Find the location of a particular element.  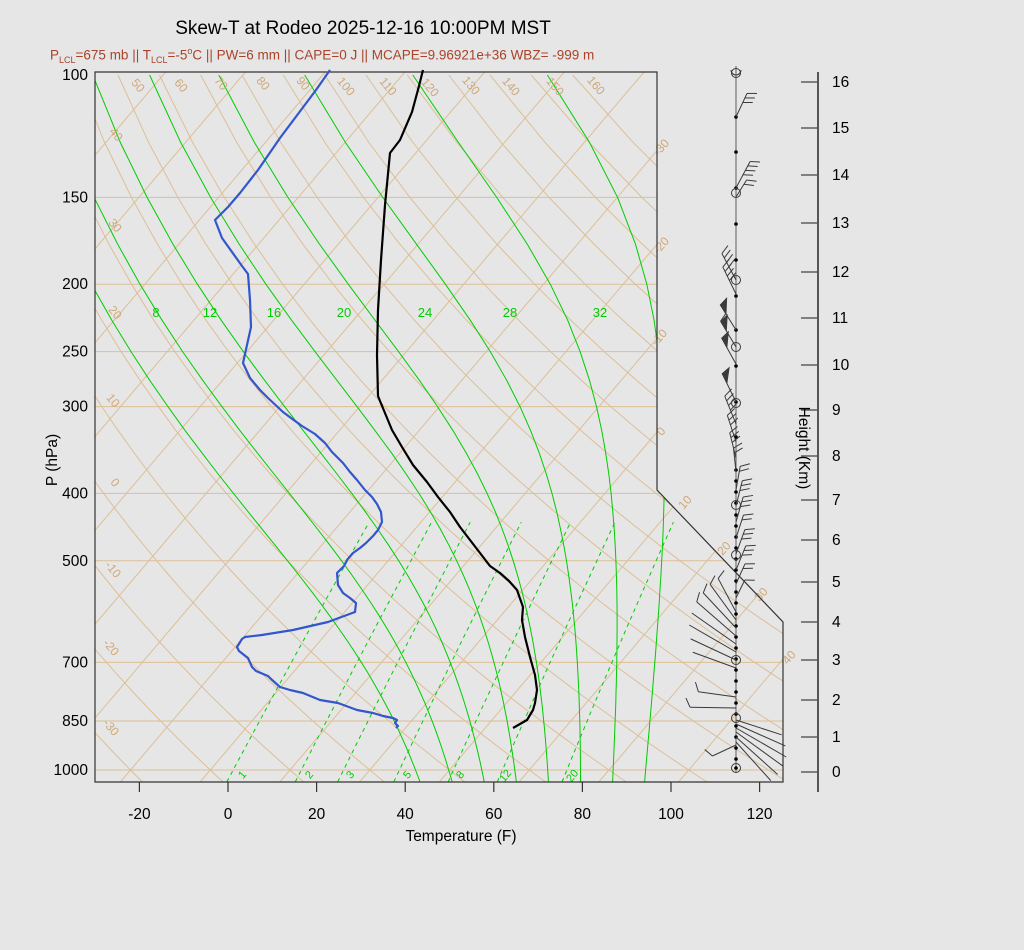

plcl-label: P is located at coordinates (55, 55).